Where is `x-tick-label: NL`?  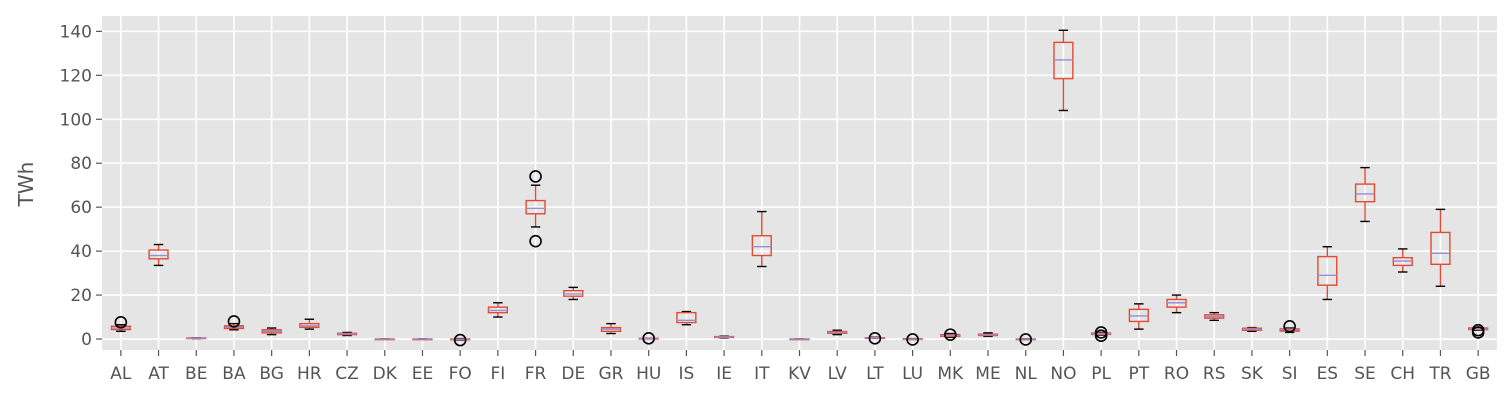
x-tick-label: NL is located at coordinates (1026, 374).